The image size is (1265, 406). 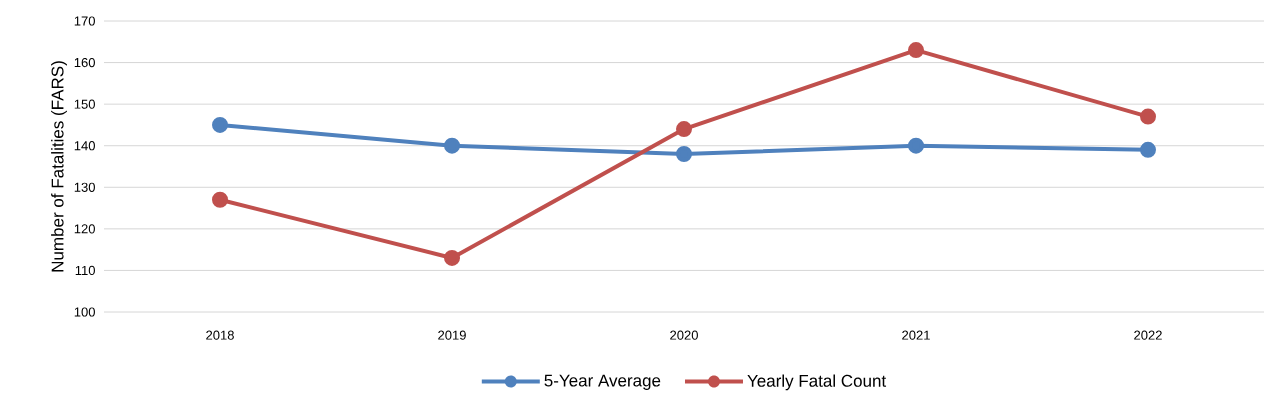 What do you see at coordinates (84, 229) in the screenshot?
I see `y-tick-label: 120` at bounding box center [84, 229].